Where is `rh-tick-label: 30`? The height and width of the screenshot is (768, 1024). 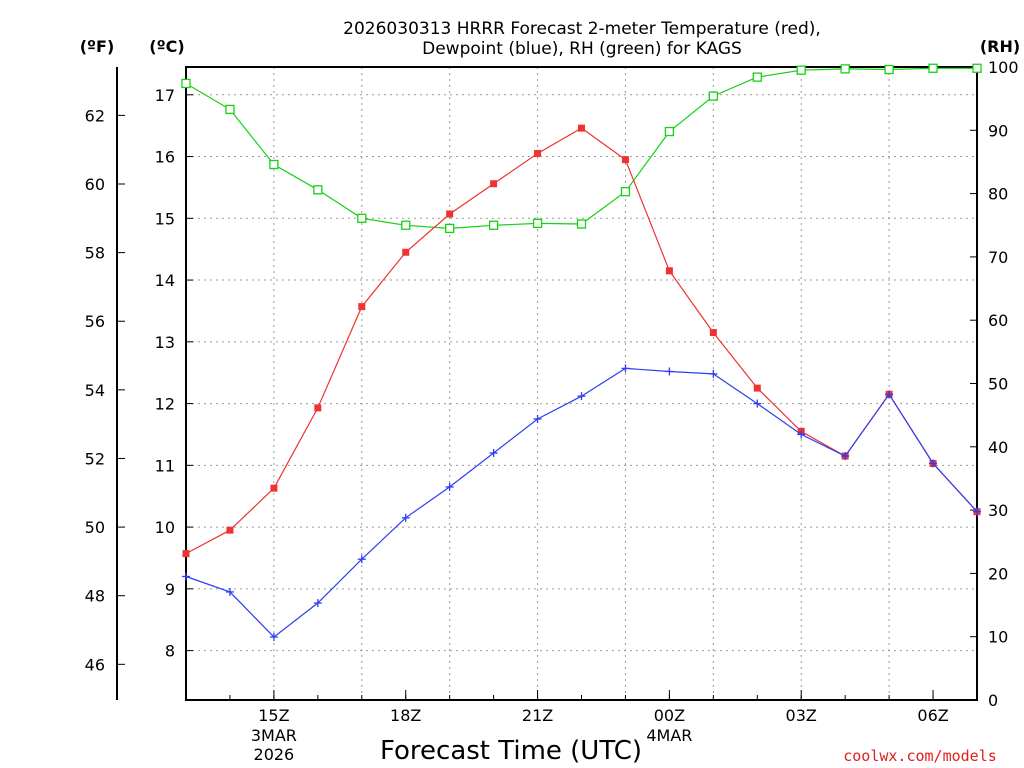
rh-tick-label: 30 is located at coordinates (998, 510).